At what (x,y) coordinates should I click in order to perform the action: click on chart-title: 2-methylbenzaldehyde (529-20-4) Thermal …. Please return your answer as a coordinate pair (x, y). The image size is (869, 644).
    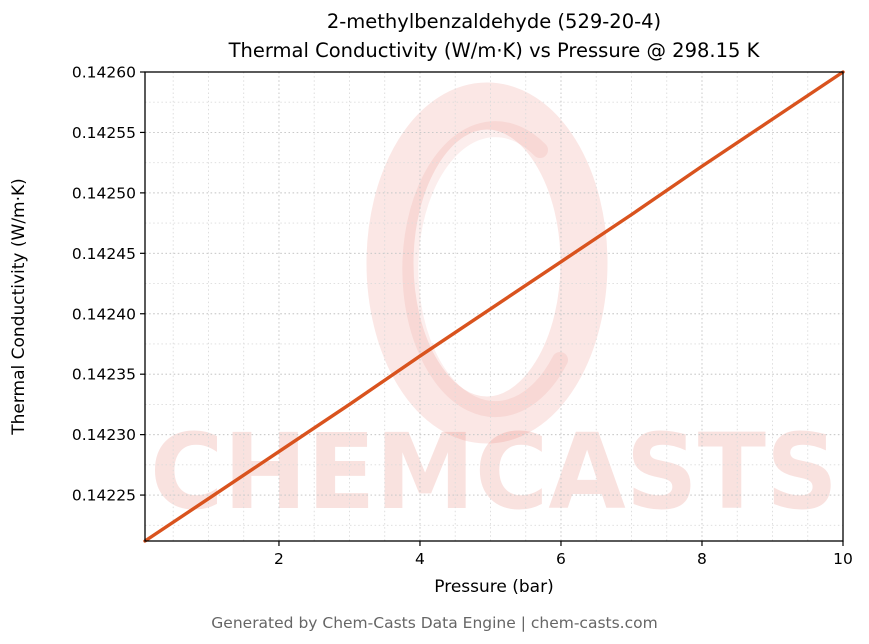
    Looking at the image, I should click on (494, 37).